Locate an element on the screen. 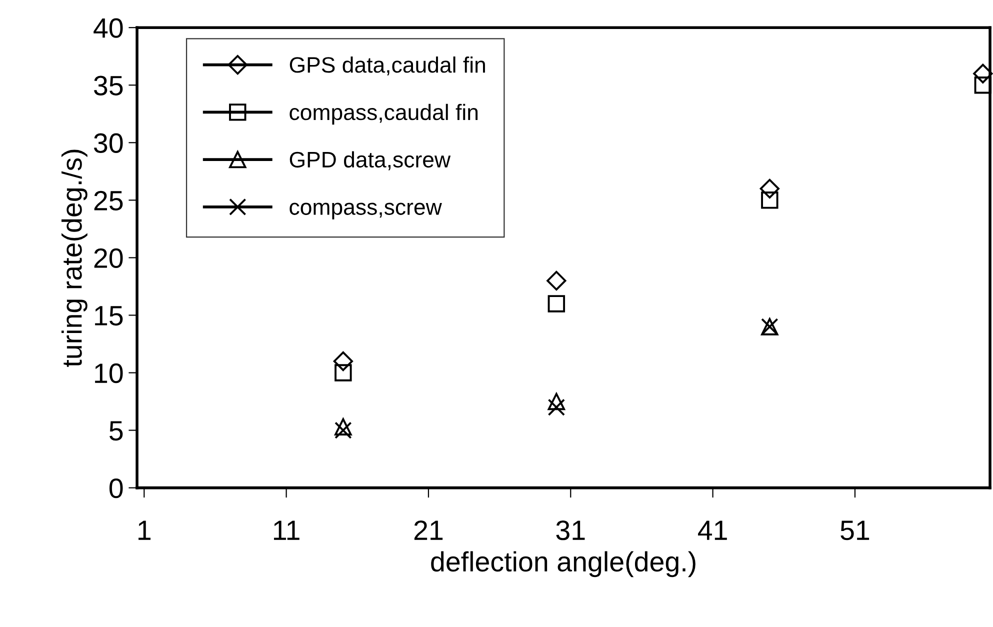 This screenshot has height=627, width=993. x-axis-title: deflection angle(deg.) is located at coordinates (563, 564).